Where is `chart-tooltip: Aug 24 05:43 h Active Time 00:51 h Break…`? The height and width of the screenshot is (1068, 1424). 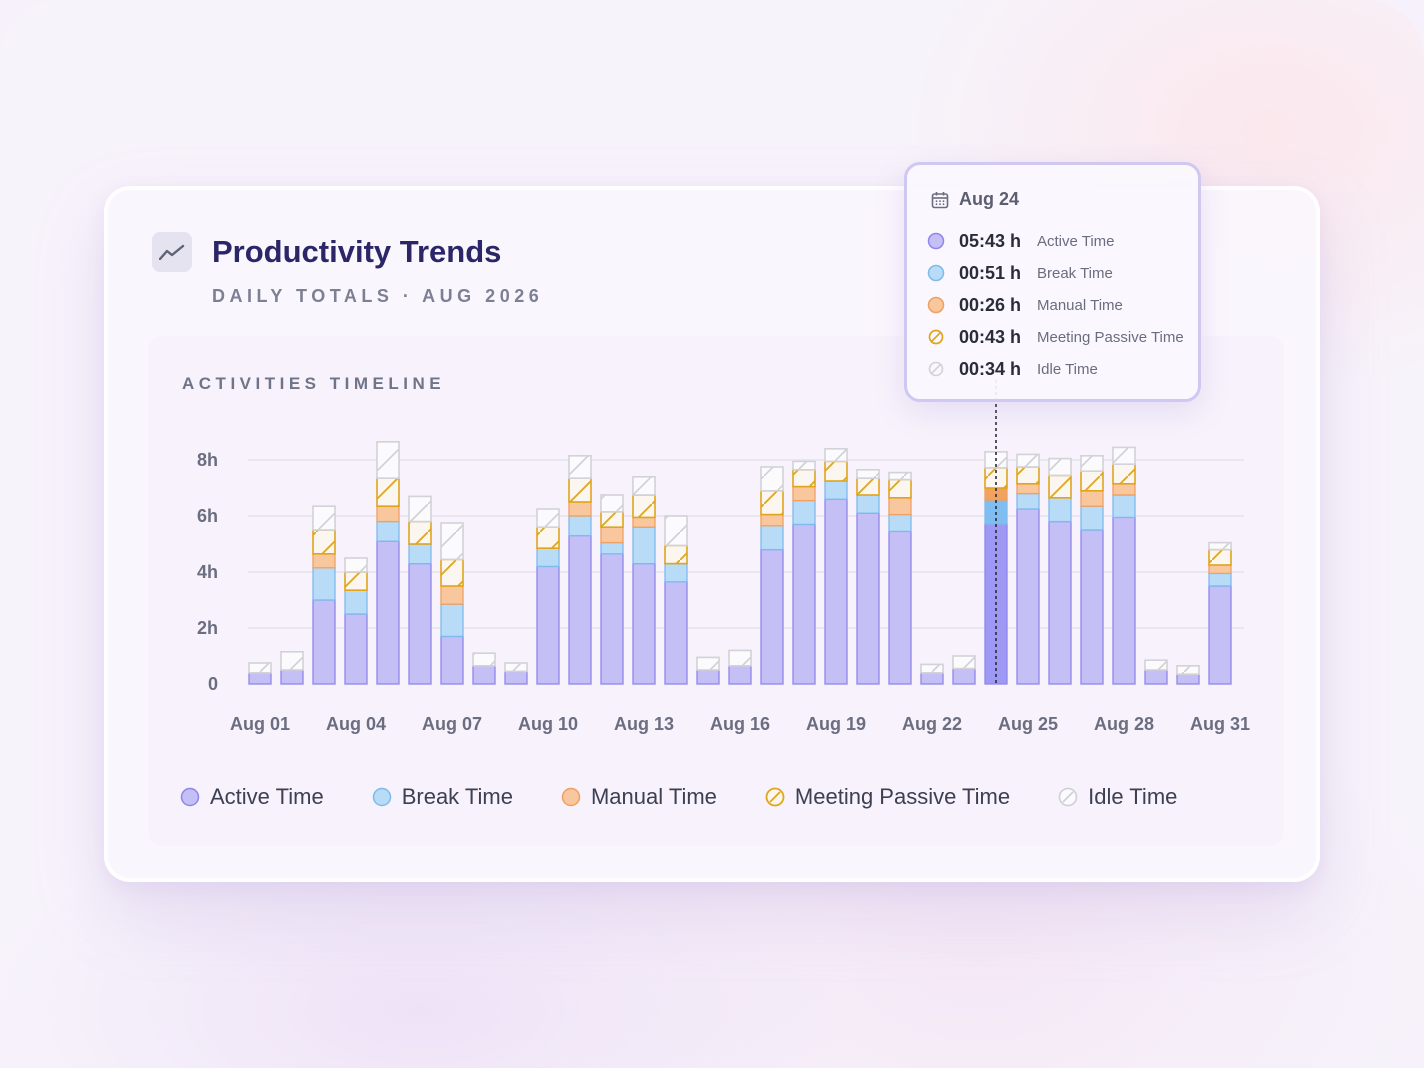 chart-tooltip: Aug 24 05:43 h Active Time 00:51 h Break… is located at coordinates (1052, 282).